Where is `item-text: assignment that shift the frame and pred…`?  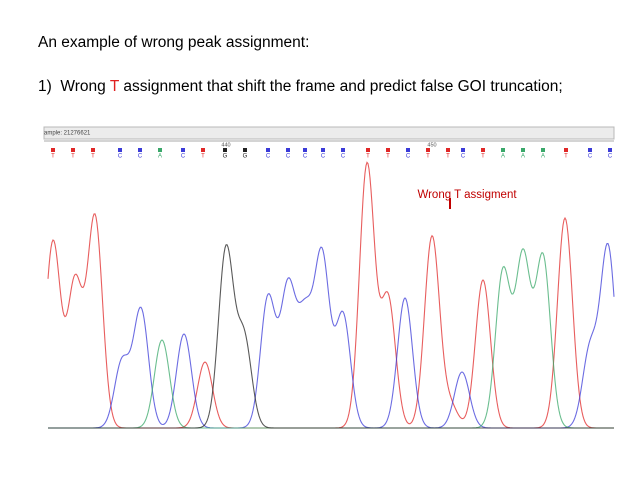
item-text: assignment that shift the frame and pred… is located at coordinates (341, 86).